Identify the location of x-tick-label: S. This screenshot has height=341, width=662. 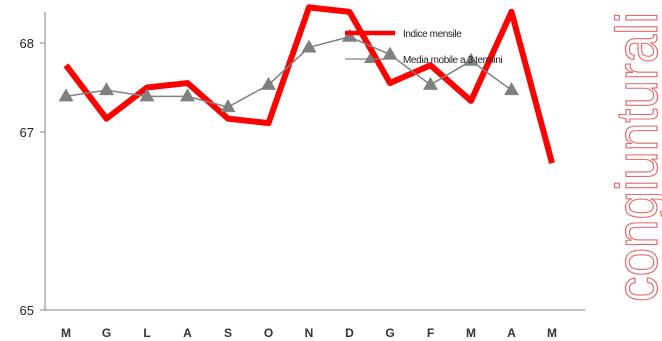
(228, 333).